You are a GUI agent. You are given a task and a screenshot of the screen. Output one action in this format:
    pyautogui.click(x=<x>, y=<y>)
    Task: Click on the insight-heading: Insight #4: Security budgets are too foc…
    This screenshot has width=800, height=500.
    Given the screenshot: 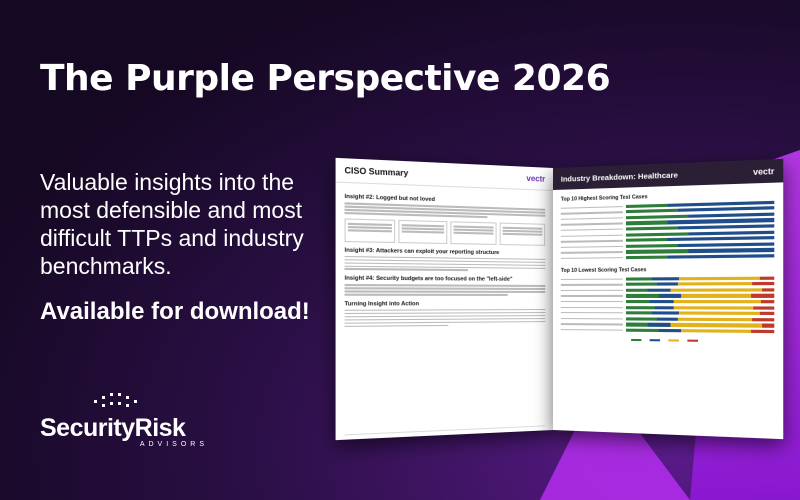 What is the action you would take?
    pyautogui.click(x=428, y=279)
    